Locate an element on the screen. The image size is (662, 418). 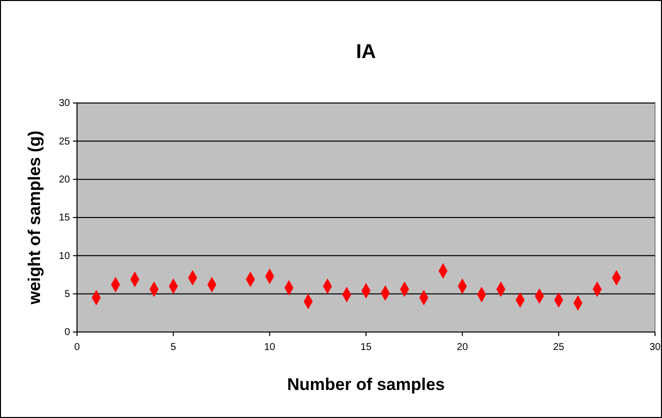
y-tick-label: 15 is located at coordinates (64, 218).